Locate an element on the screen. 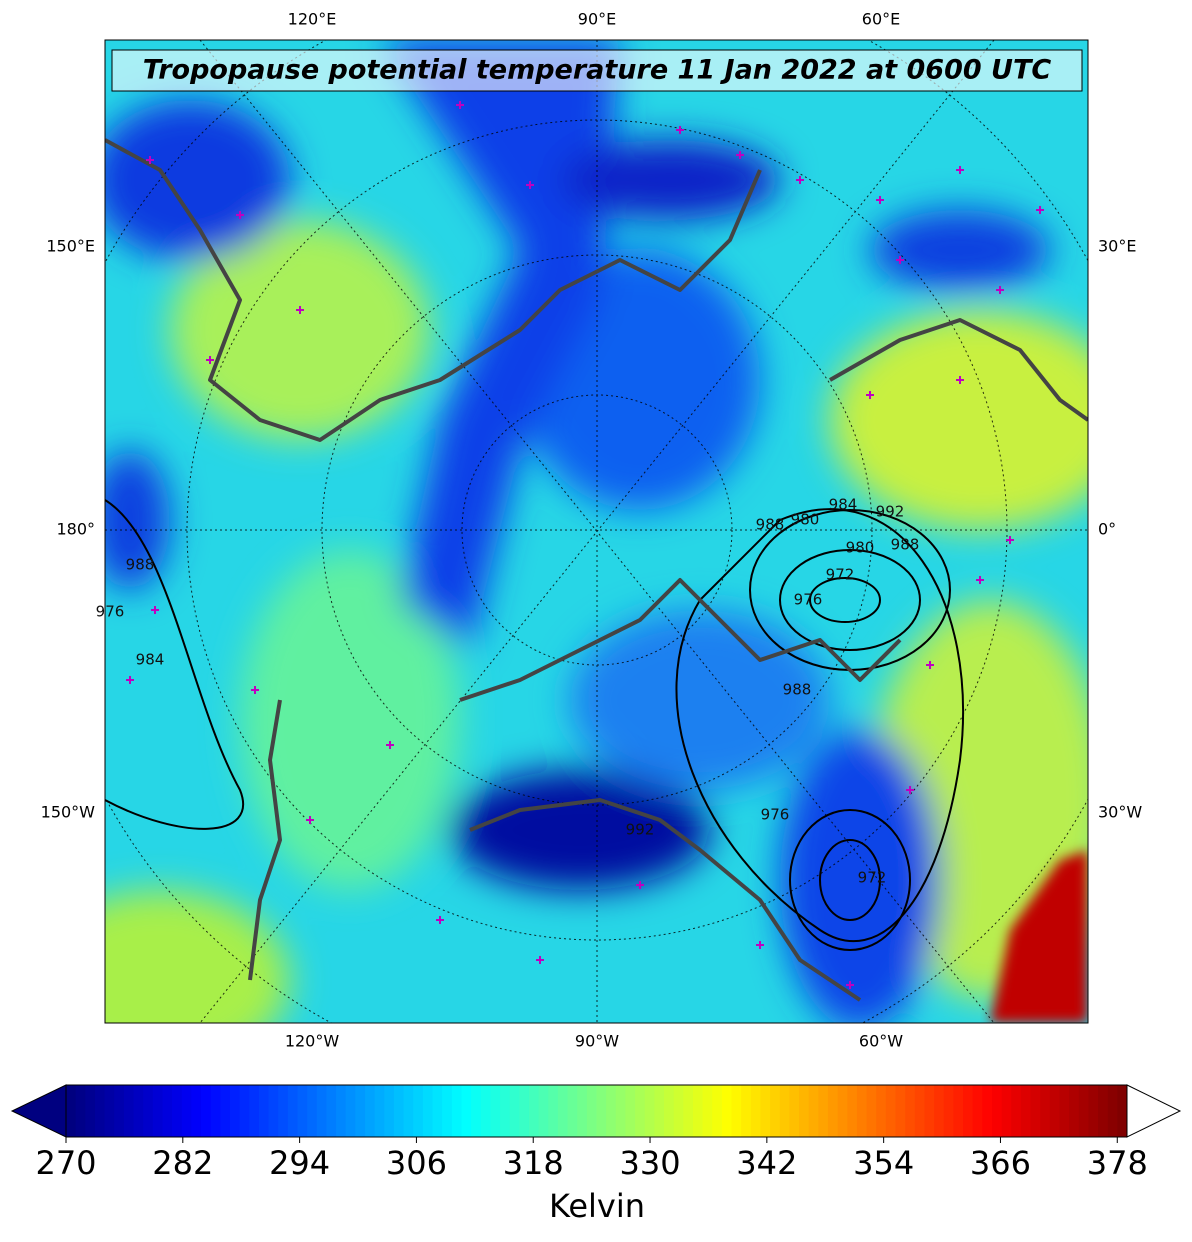  colorbar-tick-label: 354 is located at coordinates (883, 1163).